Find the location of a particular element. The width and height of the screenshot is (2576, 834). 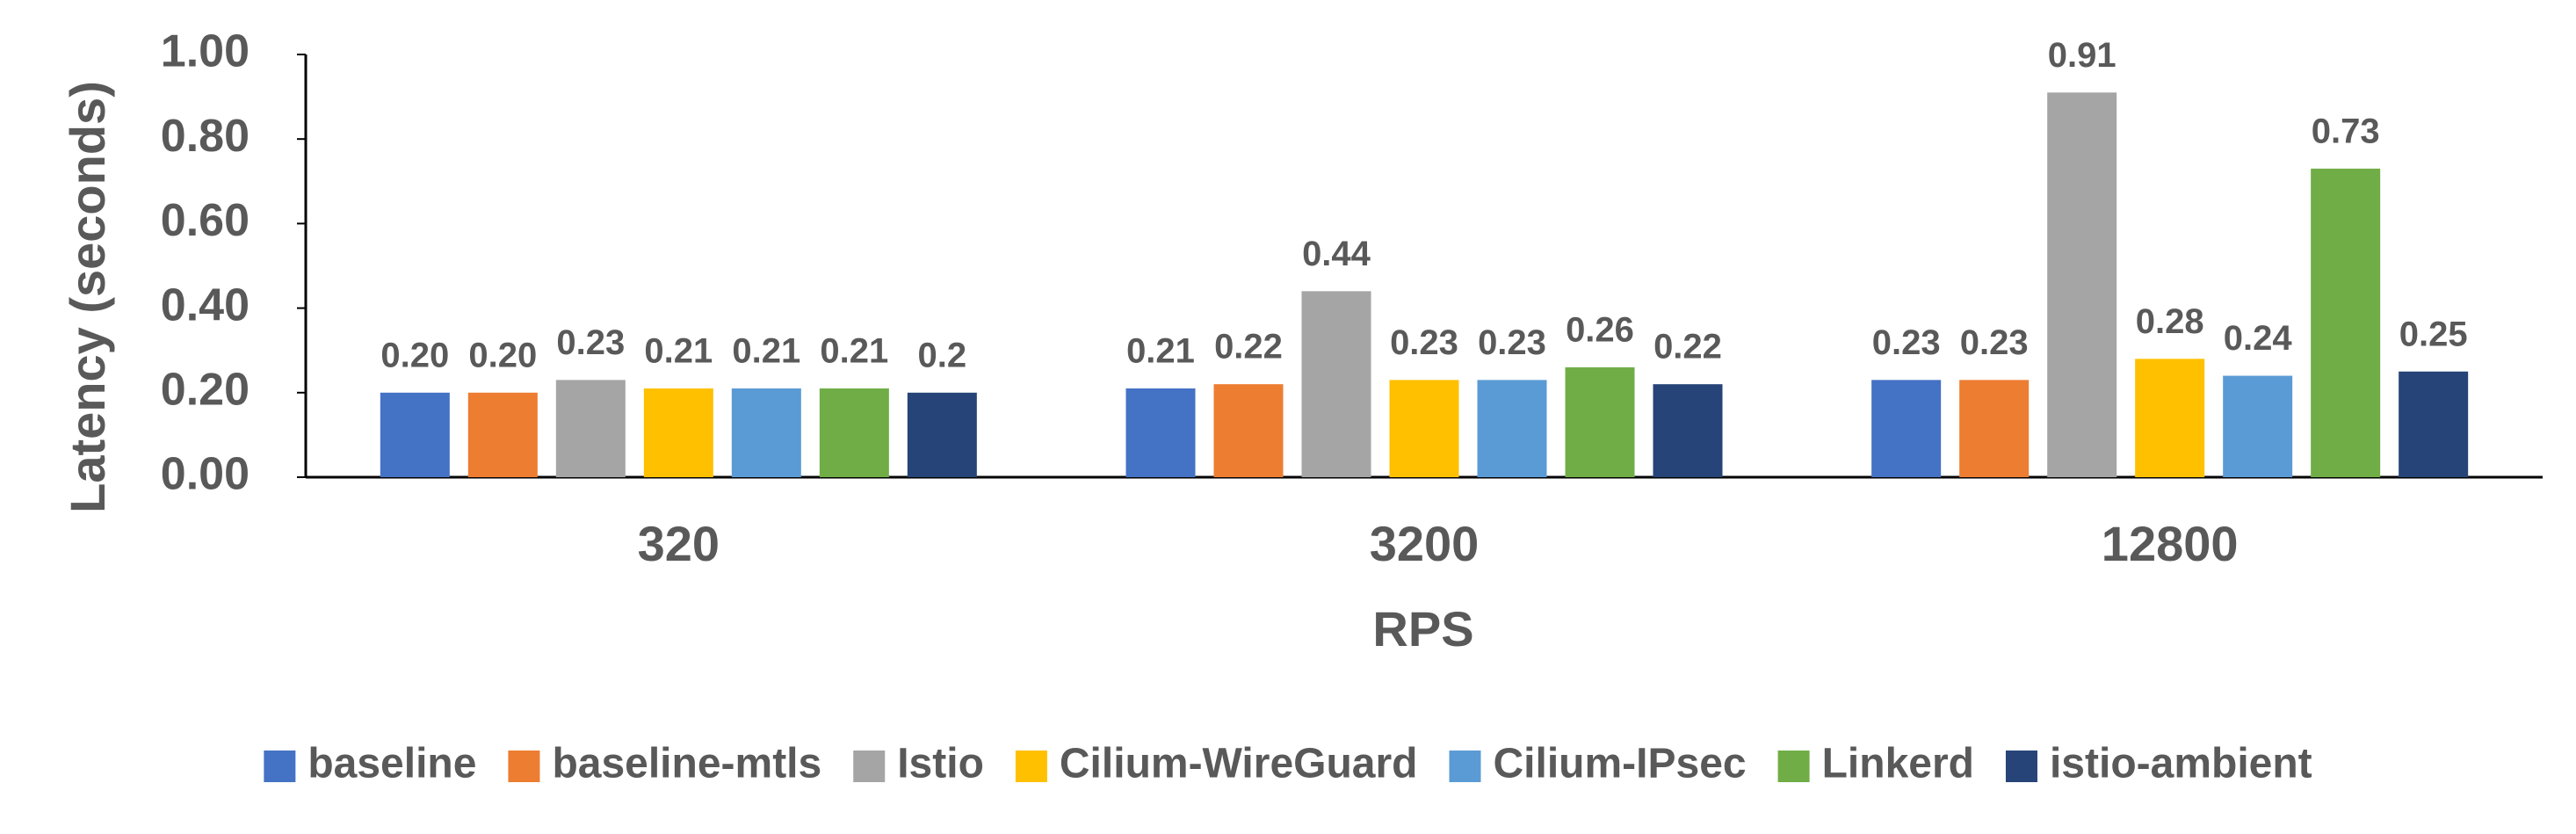

data-label: 0.91 is located at coordinates (2082, 56).